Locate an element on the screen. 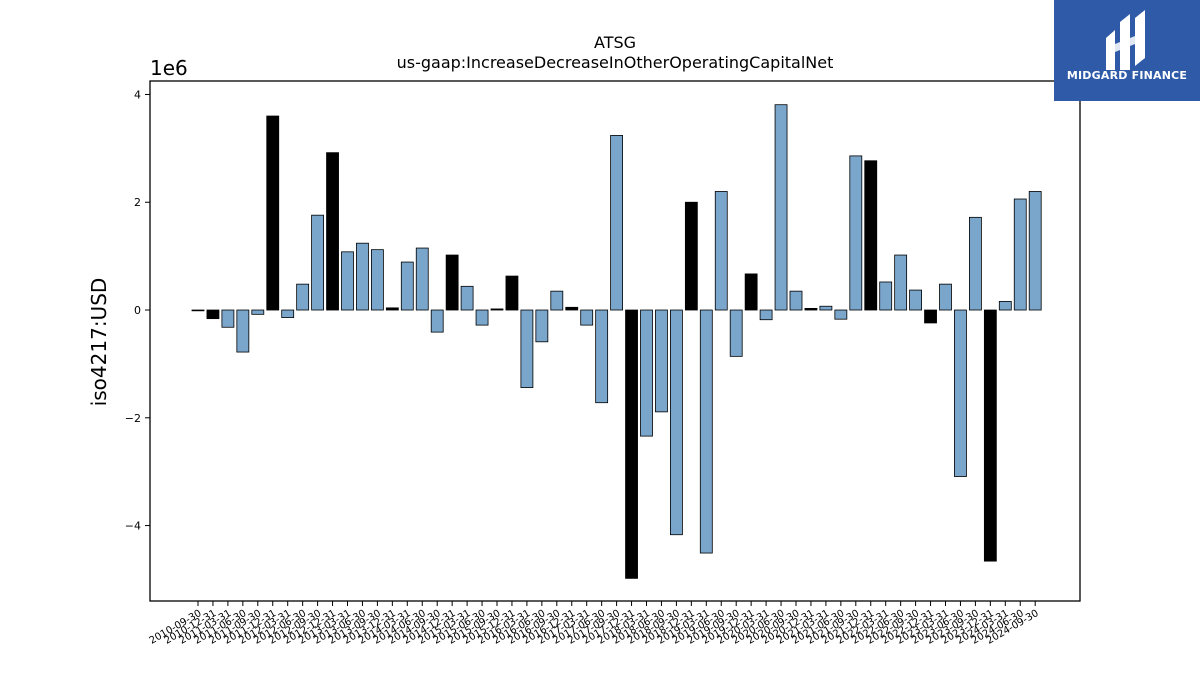 The height and width of the screenshot is (675, 1200). y-scale-label: 1e6 is located at coordinates (169, 68).